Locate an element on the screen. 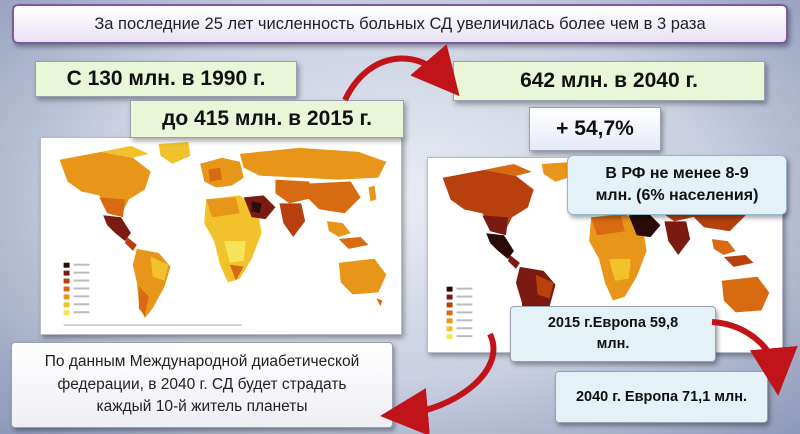 This screenshot has width=800, height=434. europe-2015-line-2: млн. is located at coordinates (613, 344).